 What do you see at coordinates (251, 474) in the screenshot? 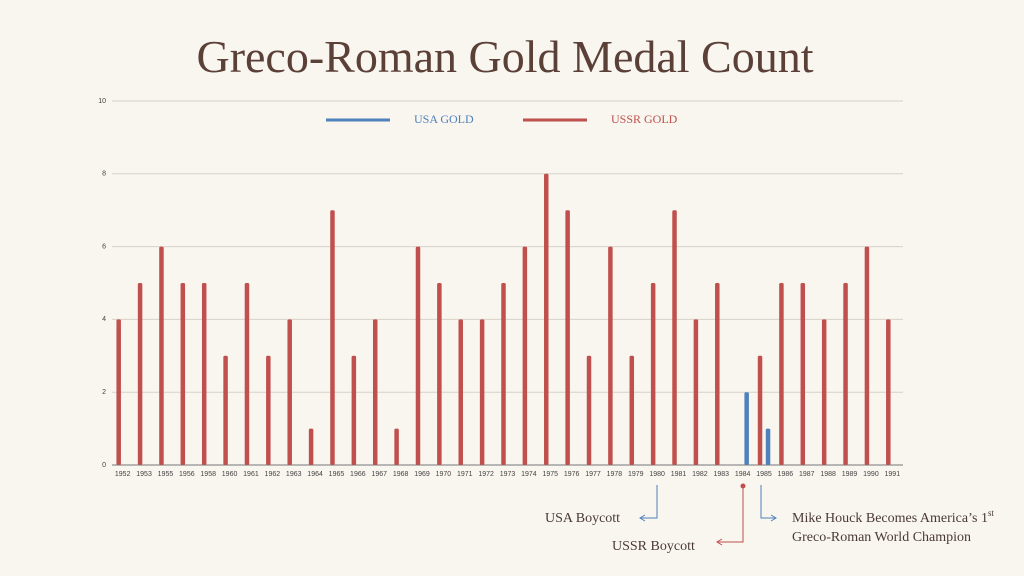
I see `x-tick-label: 1961` at bounding box center [251, 474].